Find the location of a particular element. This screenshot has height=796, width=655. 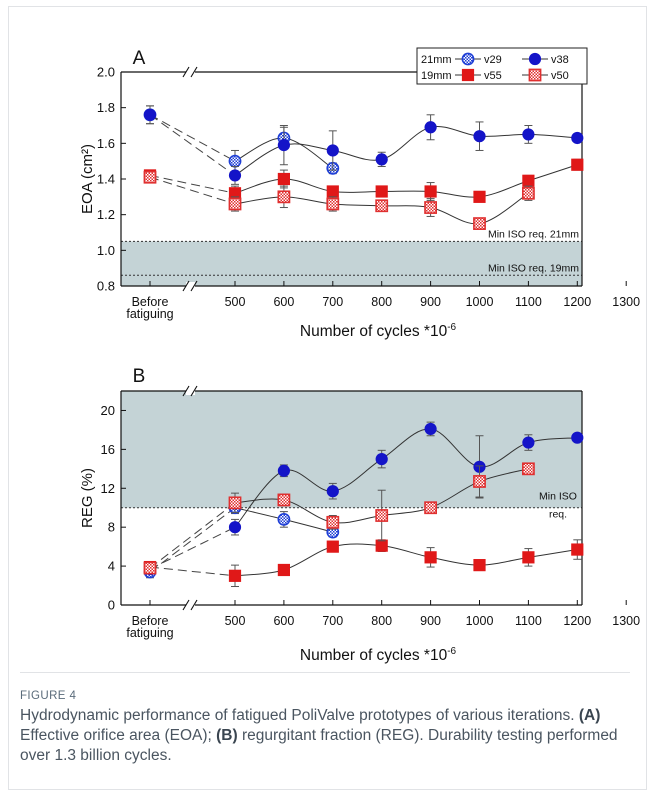

y-tick-label: 1.6 is located at coordinates (106, 143).